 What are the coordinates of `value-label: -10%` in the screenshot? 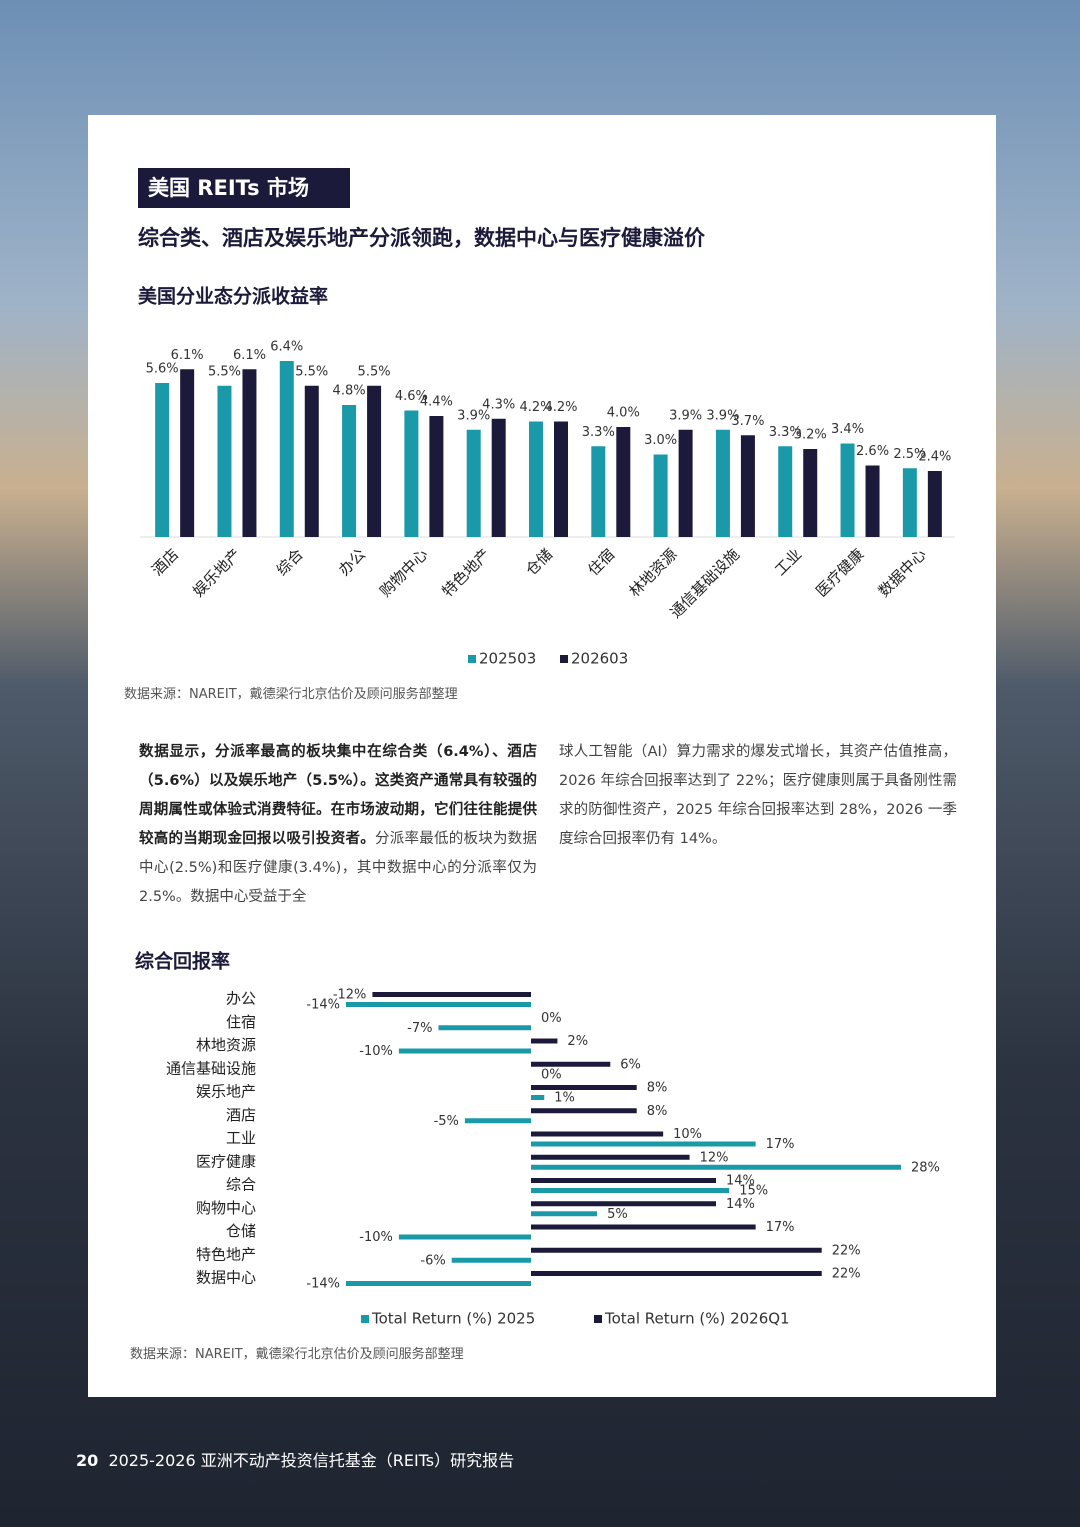 It's located at (376, 1237).